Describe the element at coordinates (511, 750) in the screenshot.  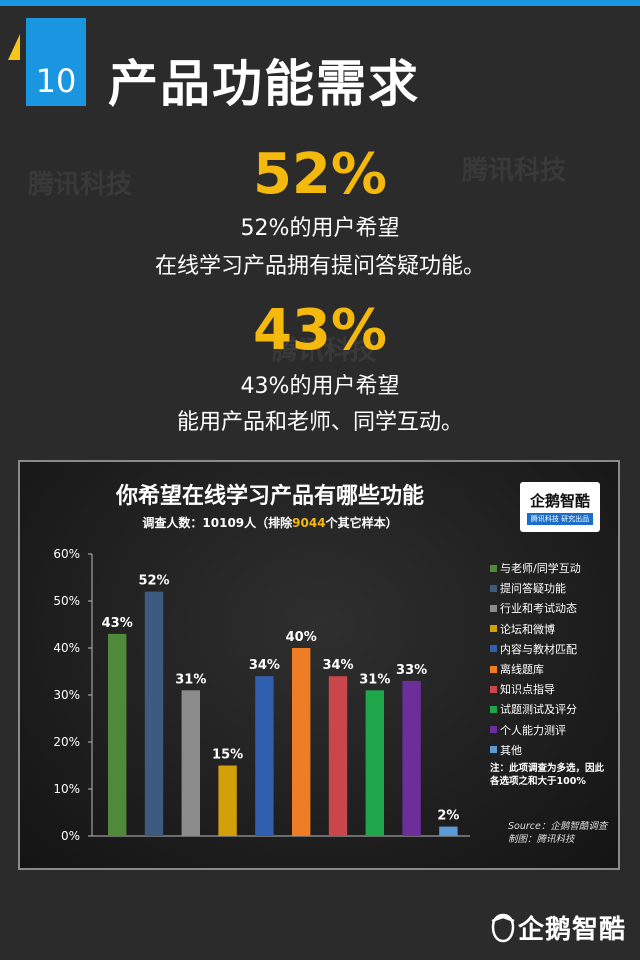
I see `legend-label: 其他` at that location.